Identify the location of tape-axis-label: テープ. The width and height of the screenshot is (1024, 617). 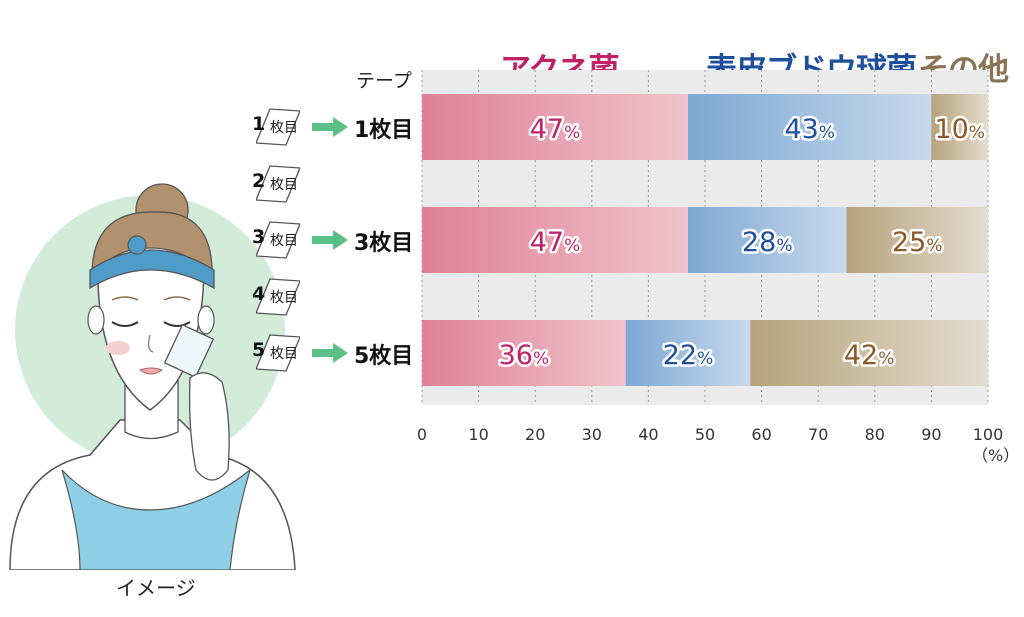
(384, 81).